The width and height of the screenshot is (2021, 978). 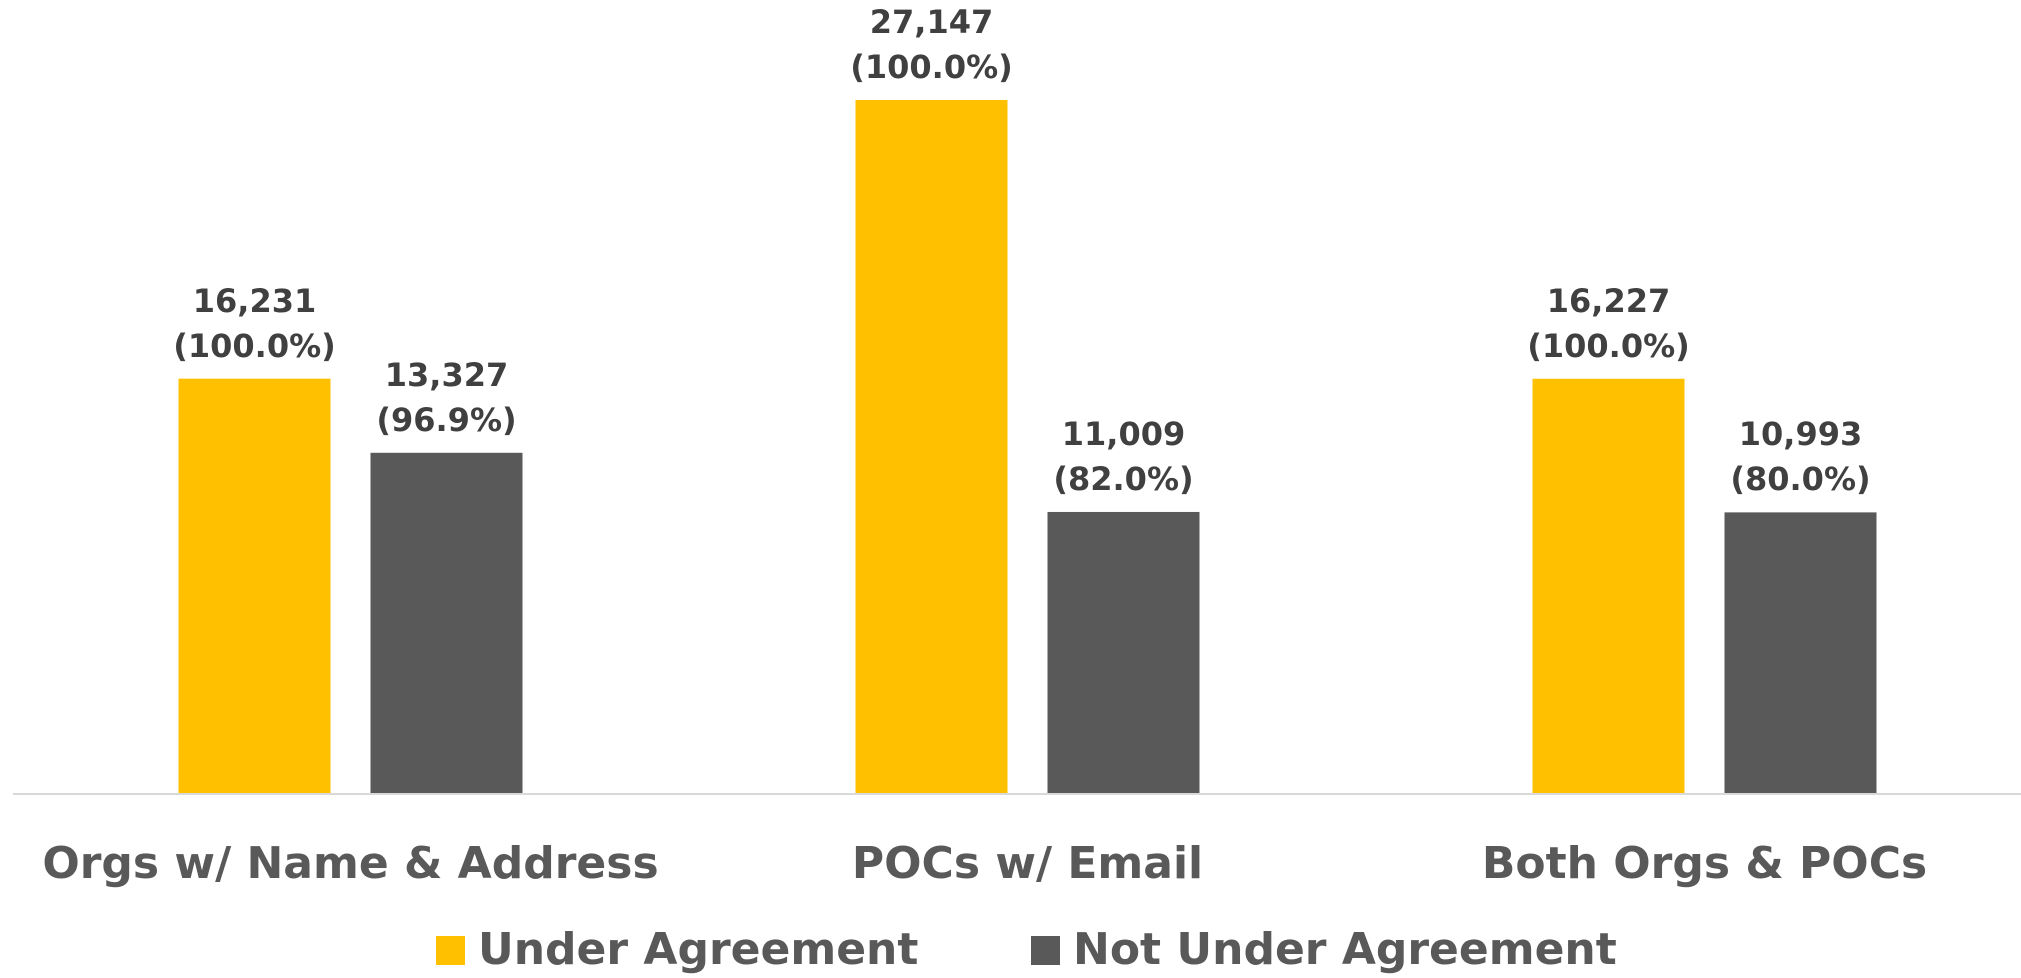 What do you see at coordinates (698, 949) in the screenshot?
I see `legend-label: Under Agreement` at bounding box center [698, 949].